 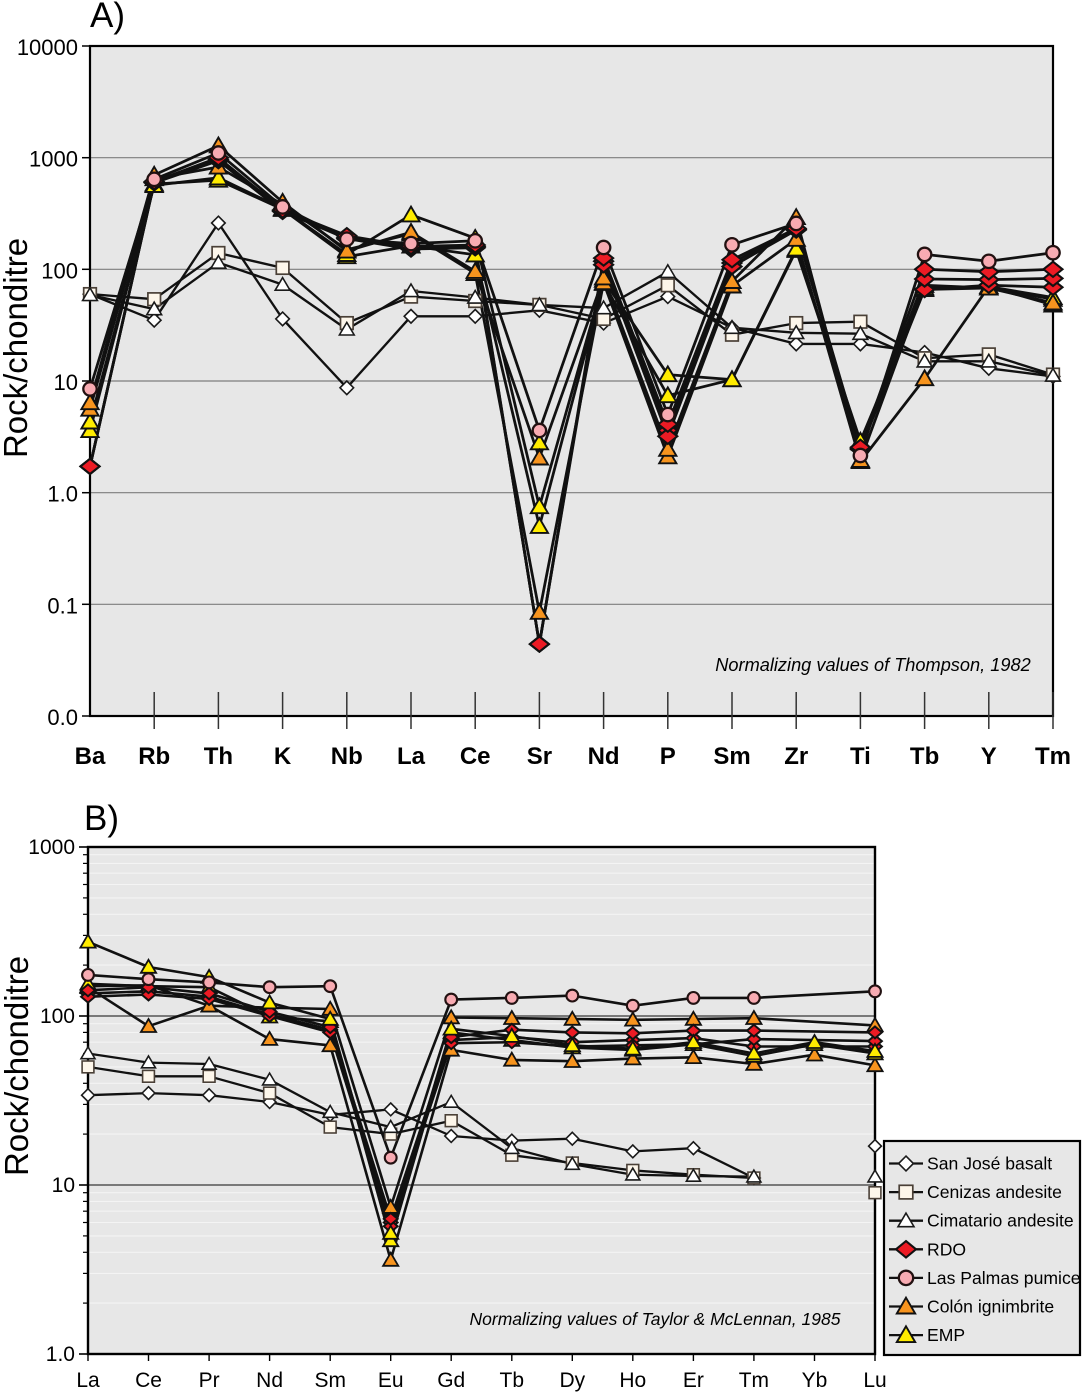 What do you see at coordinates (632, 1380) in the screenshot?
I see `svg-text: Ho` at bounding box center [632, 1380].